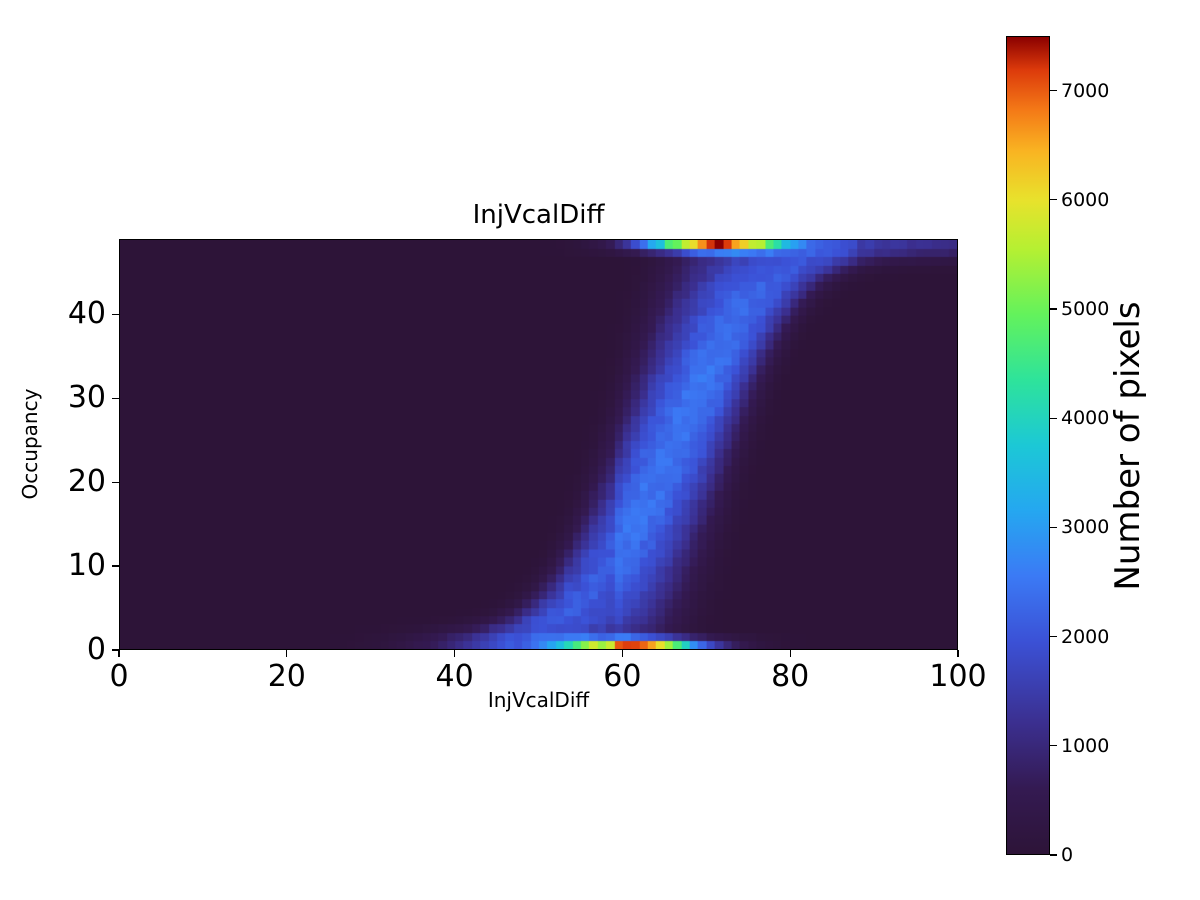 The width and height of the screenshot is (1200, 900). What do you see at coordinates (1085, 199) in the screenshot?
I see `colorbar-tick-label: 6000` at bounding box center [1085, 199].